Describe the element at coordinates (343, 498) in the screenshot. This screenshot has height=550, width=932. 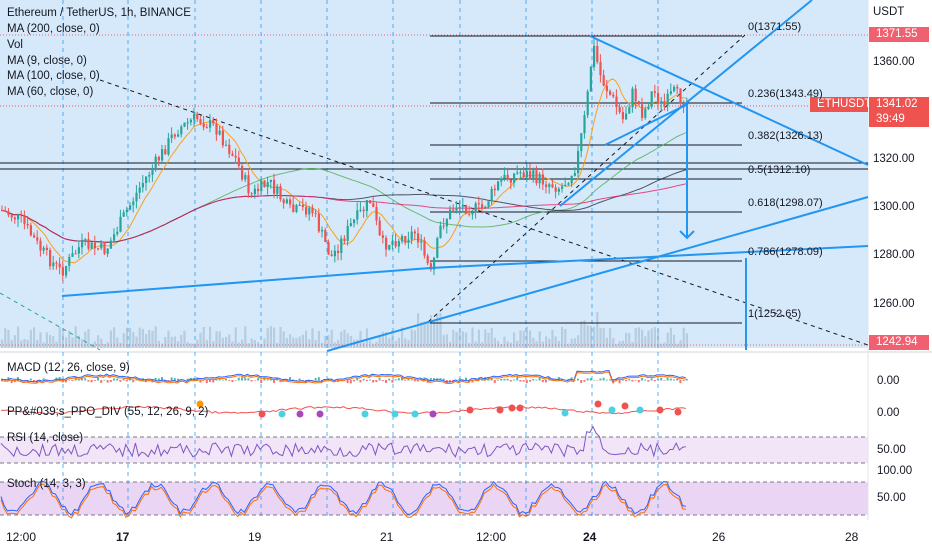
I see `stoch-k-line` at that location.